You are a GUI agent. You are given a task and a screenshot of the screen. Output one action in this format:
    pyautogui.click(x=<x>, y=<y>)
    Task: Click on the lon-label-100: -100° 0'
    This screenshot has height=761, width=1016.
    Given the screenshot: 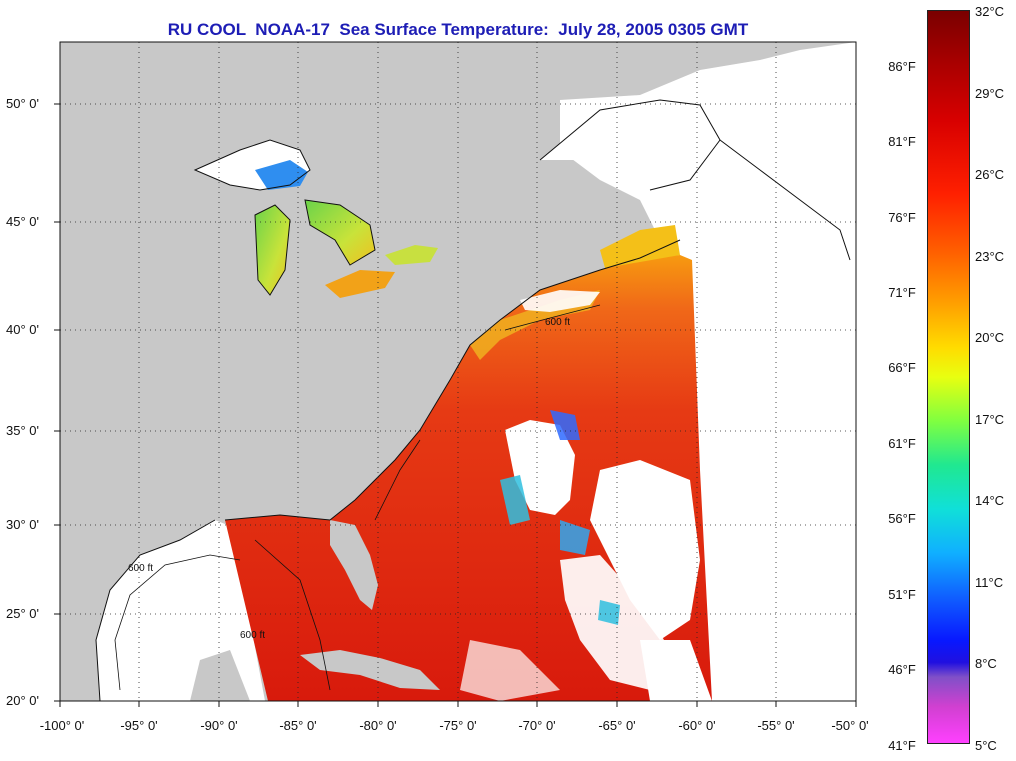 What is the action you would take?
    pyautogui.click(x=62, y=725)
    